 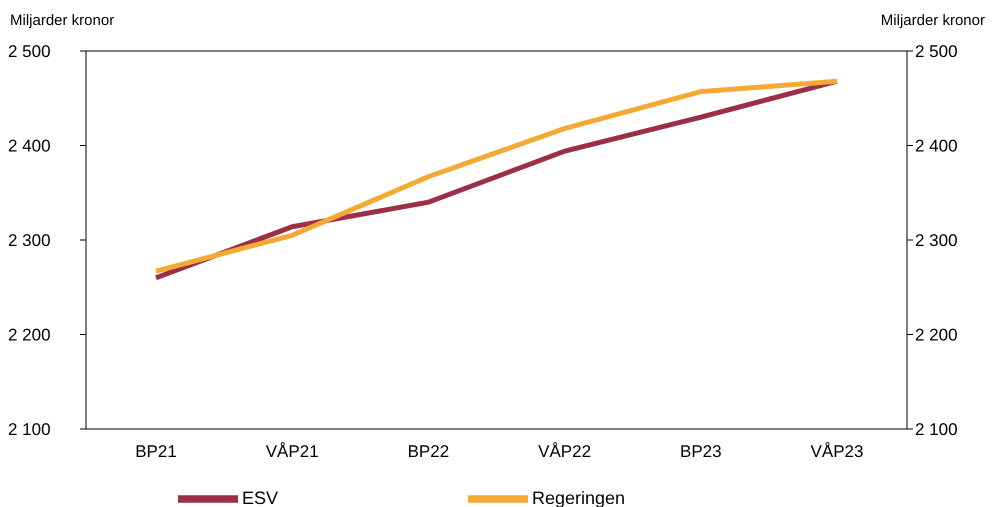 I want to click on x-tick-label: VÅP22, so click(x=565, y=452).